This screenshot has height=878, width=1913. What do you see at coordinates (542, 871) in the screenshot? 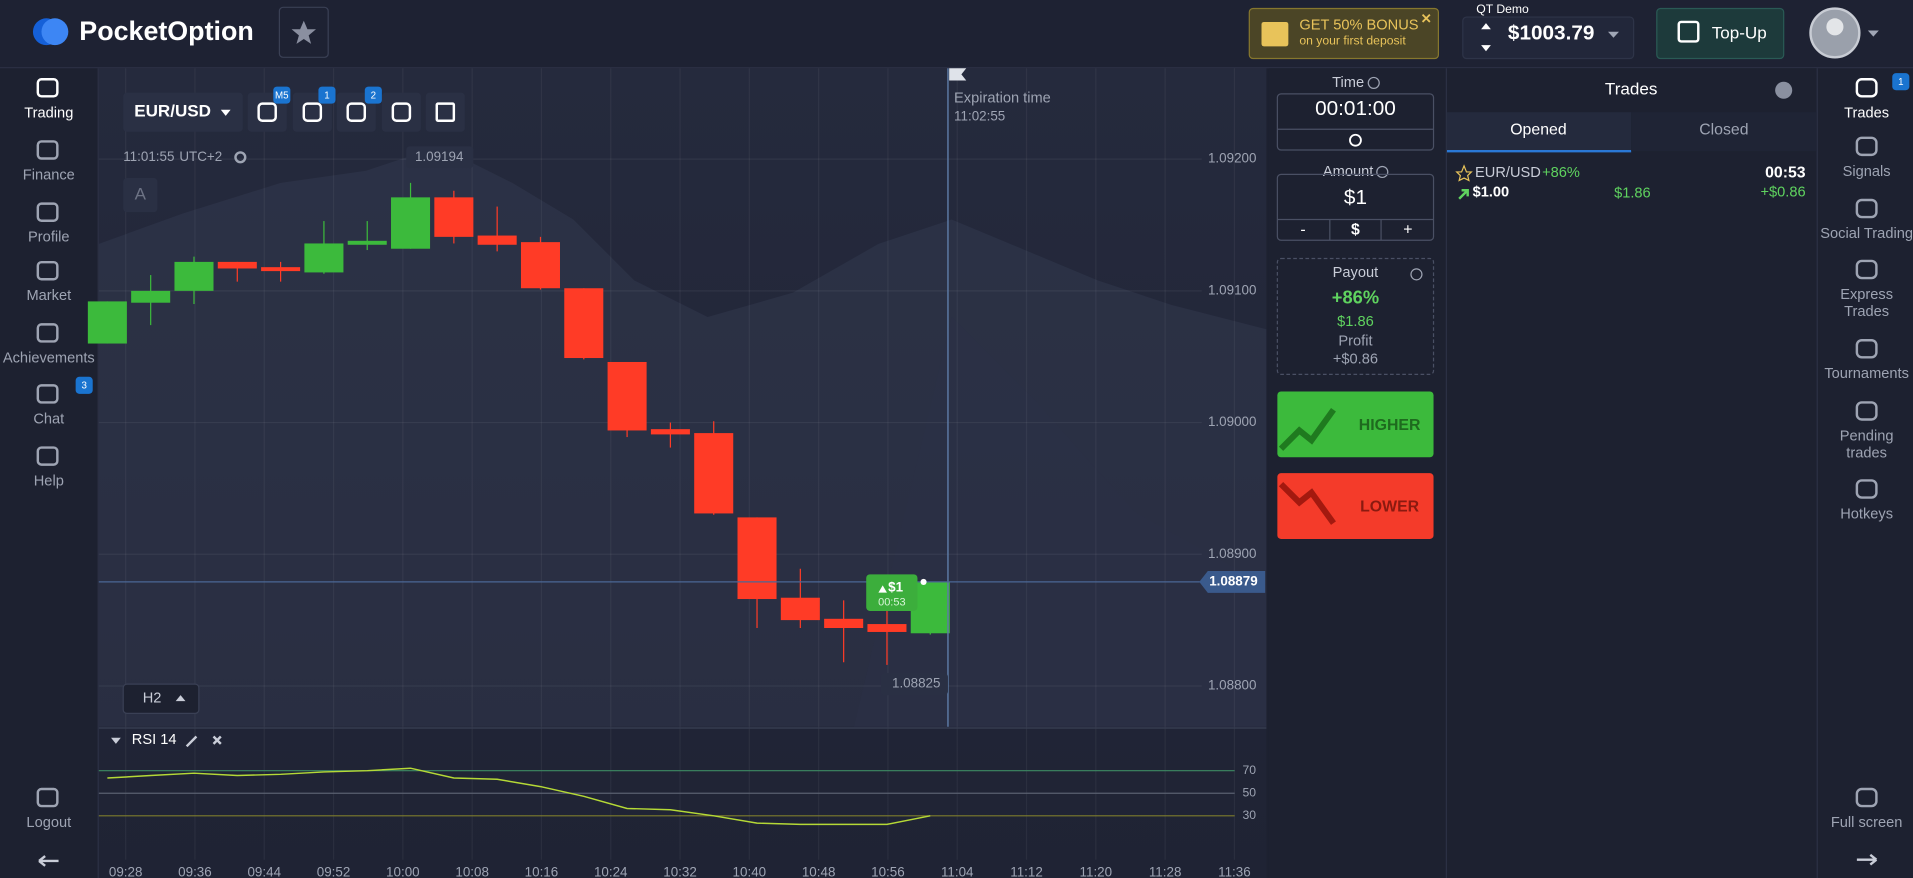
I see `time-tick-label: 10:16` at bounding box center [542, 871].